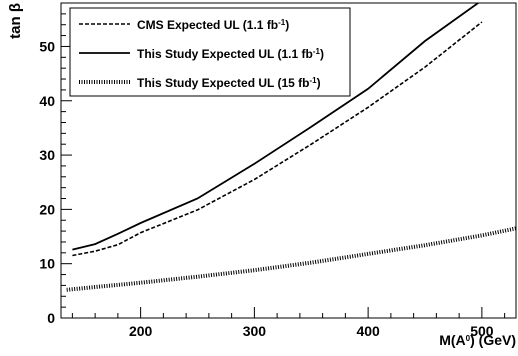 This screenshot has width=518, height=356. Describe the element at coordinates (47, 155) in the screenshot. I see `y-tick-label: 30` at that location.